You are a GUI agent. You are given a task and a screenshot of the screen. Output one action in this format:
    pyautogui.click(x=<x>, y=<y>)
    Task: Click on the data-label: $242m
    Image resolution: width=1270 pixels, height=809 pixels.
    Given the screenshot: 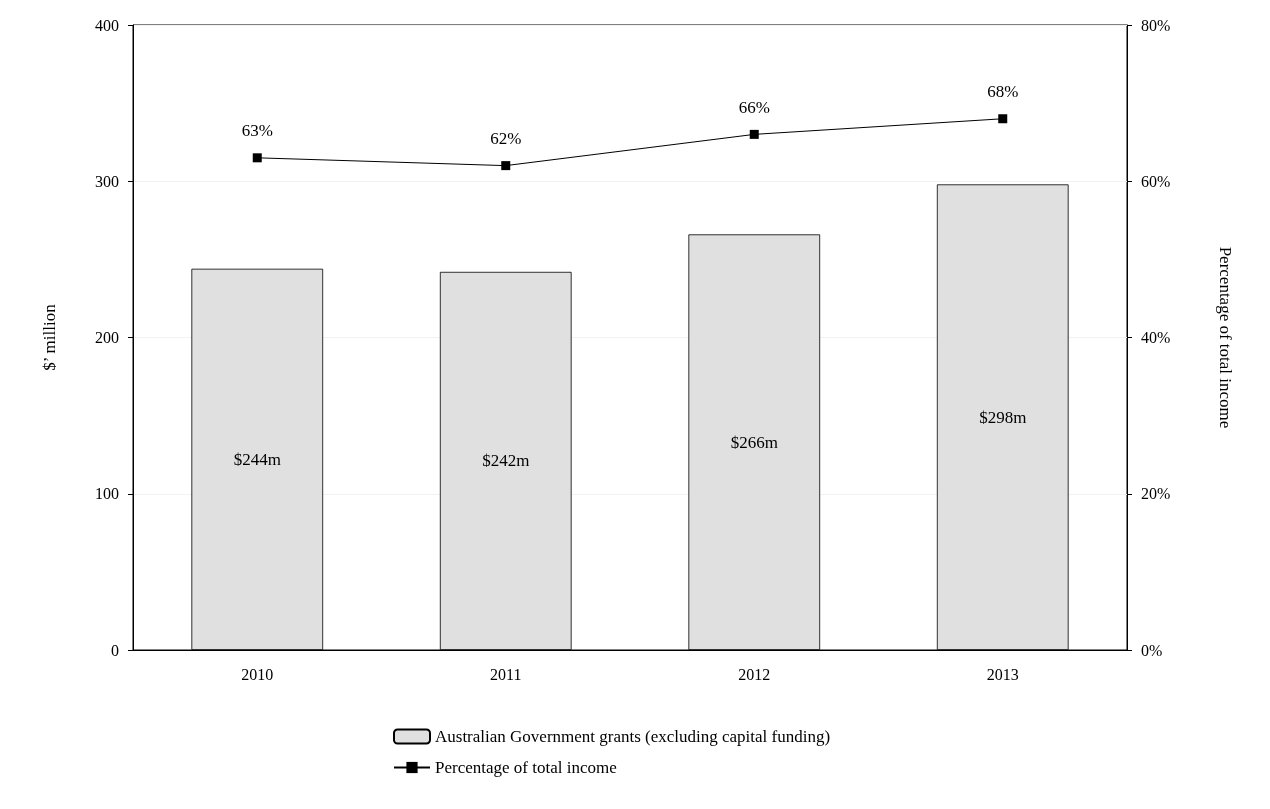 What is the action you would take?
    pyautogui.click(x=506, y=461)
    